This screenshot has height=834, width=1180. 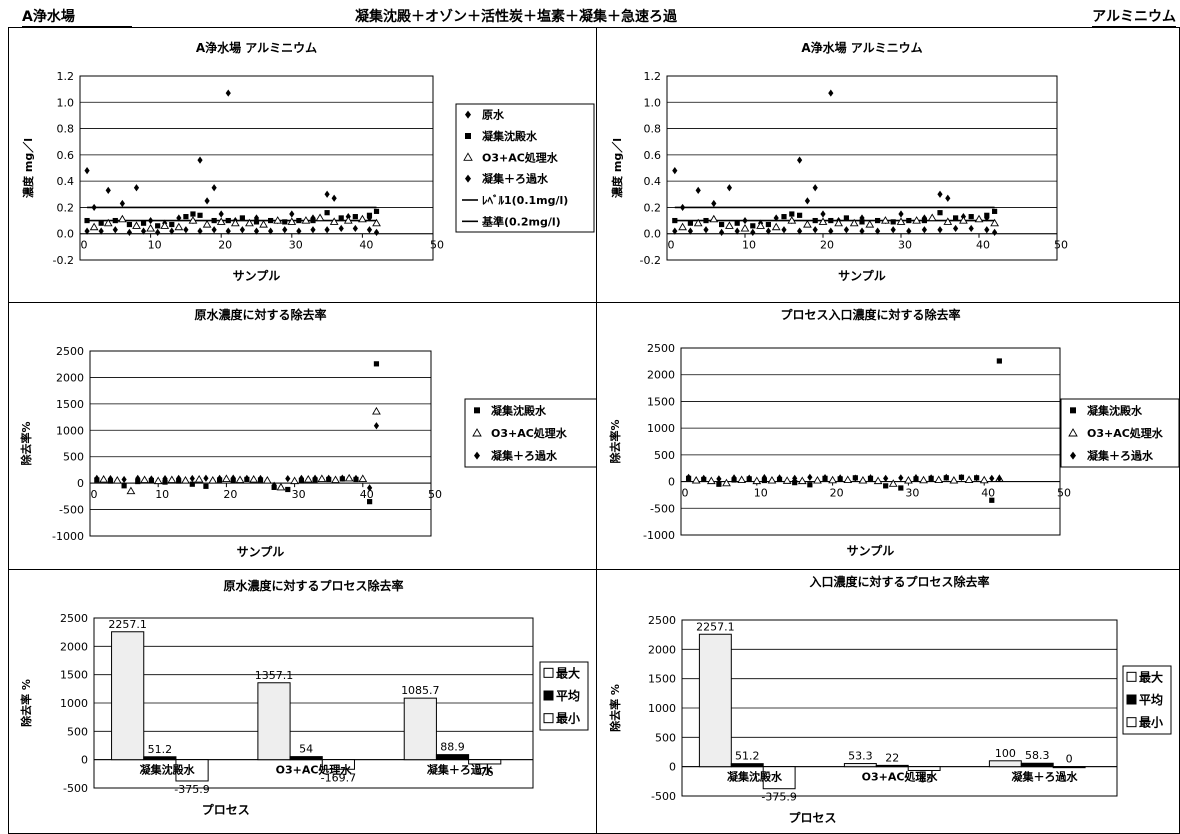 What do you see at coordinates (524, 456) in the screenshot?
I see `legend-label: 凝集＋ろ過水` at bounding box center [524, 456].